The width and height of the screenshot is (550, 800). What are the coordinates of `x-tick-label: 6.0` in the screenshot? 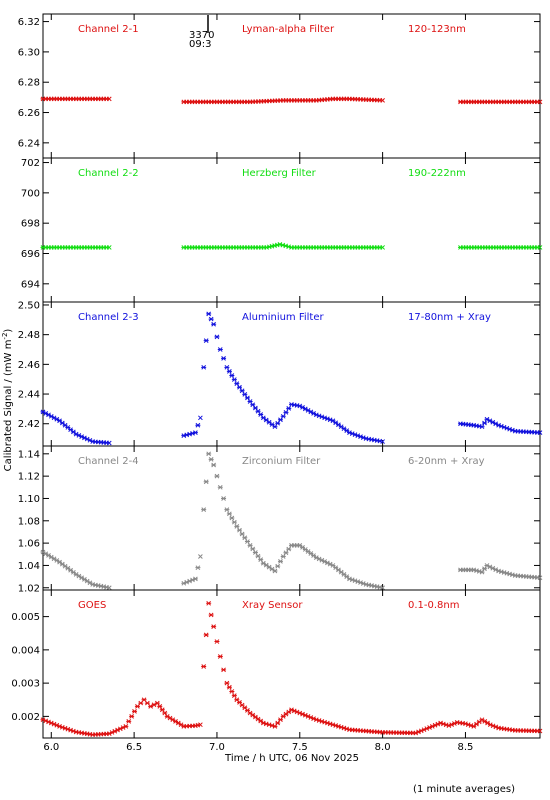 It's located at (51, 747).